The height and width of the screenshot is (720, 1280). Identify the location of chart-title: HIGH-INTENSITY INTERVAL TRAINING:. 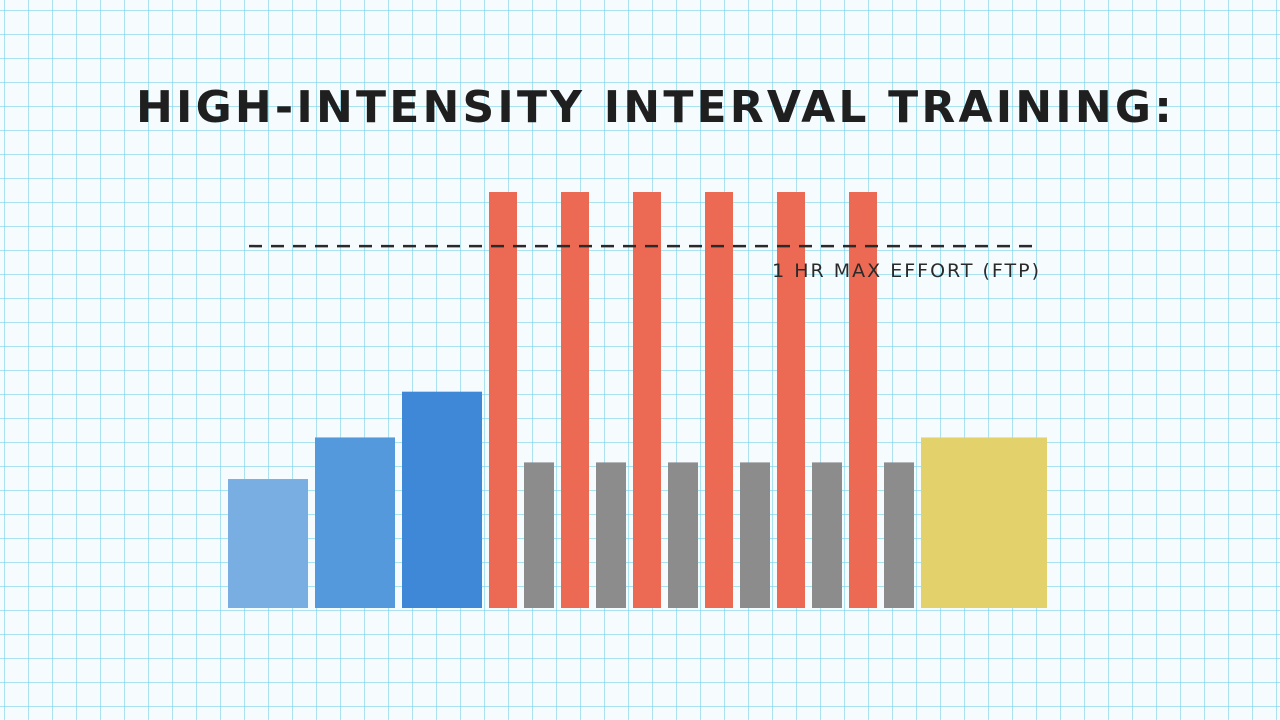
(656, 107).